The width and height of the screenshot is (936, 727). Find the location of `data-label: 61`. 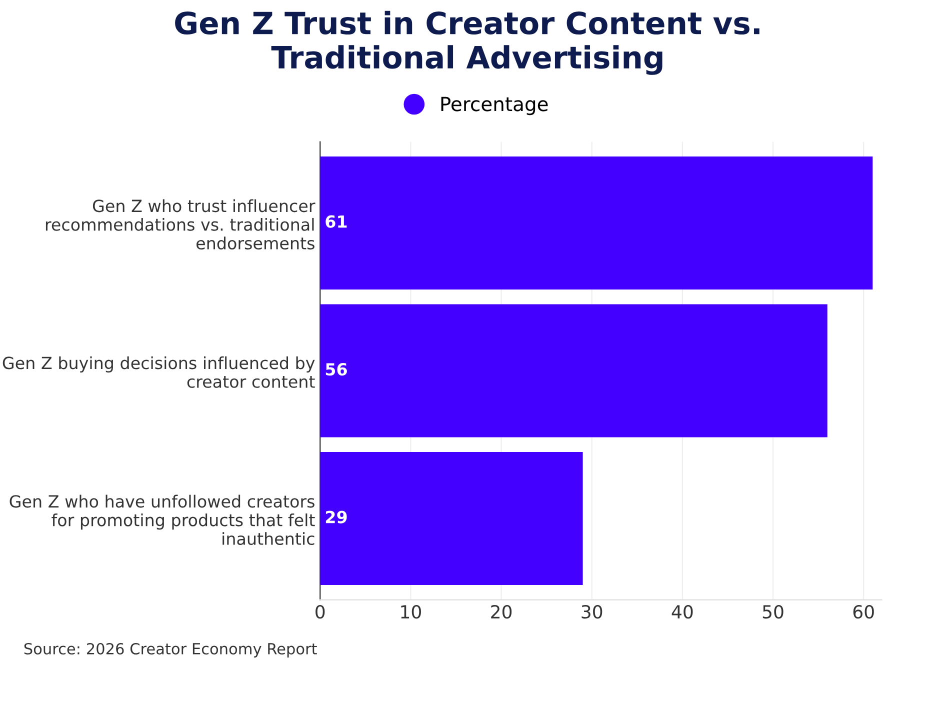

data-label: 61 is located at coordinates (336, 221).